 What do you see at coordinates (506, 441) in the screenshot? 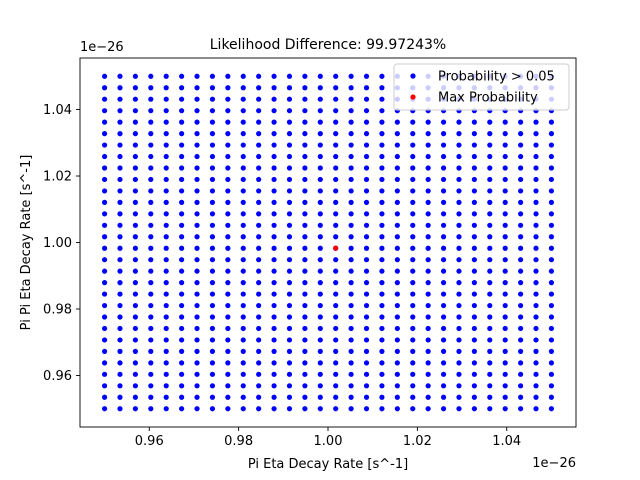
I see `x-tick-label: 1.04` at bounding box center [506, 441].